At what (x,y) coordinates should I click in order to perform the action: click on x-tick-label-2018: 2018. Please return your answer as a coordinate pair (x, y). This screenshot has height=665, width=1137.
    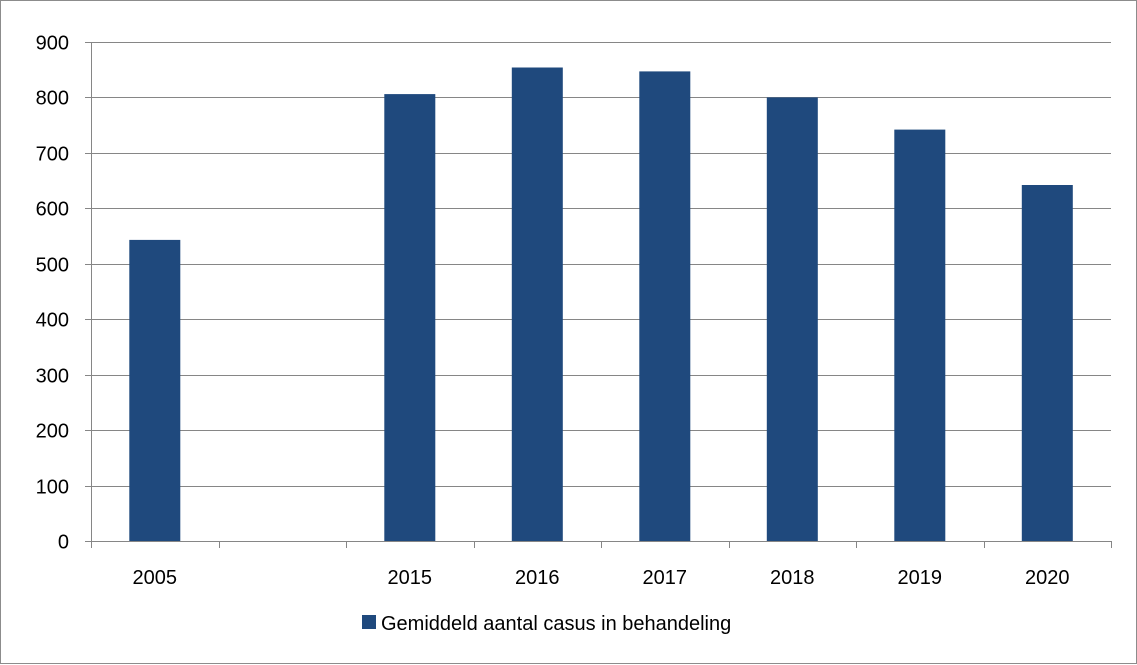
    Looking at the image, I should click on (792, 578).